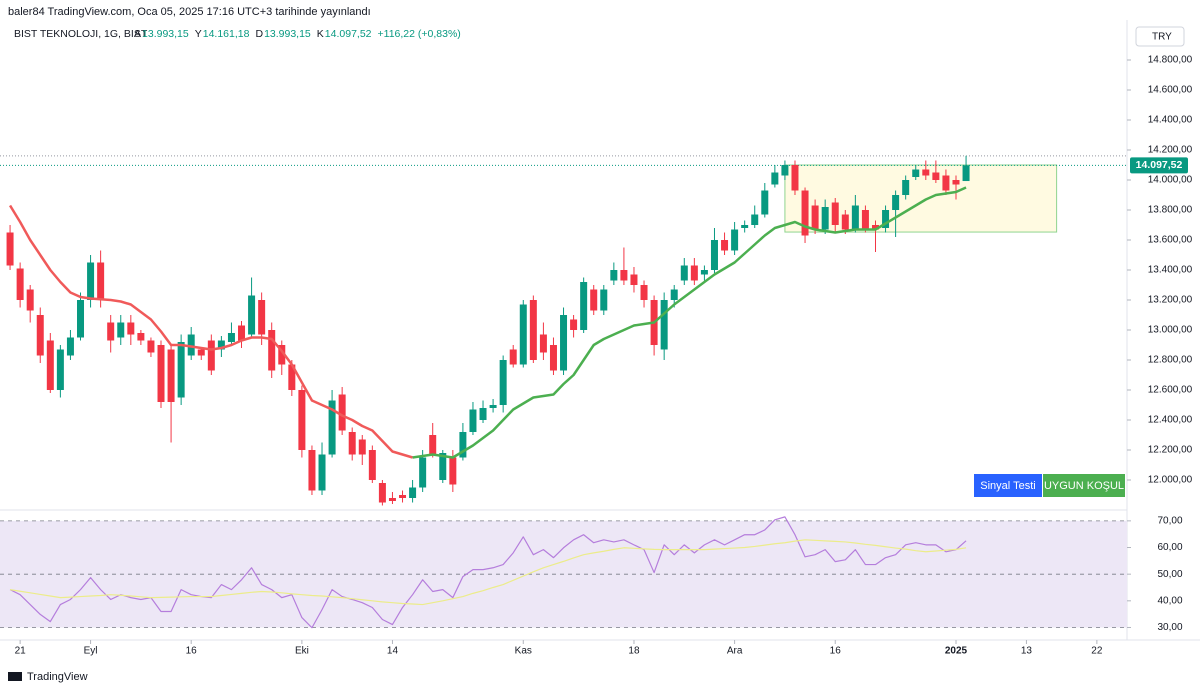 The width and height of the screenshot is (1200, 692). I want to click on y-tick-label: 70,00, so click(1169, 521).